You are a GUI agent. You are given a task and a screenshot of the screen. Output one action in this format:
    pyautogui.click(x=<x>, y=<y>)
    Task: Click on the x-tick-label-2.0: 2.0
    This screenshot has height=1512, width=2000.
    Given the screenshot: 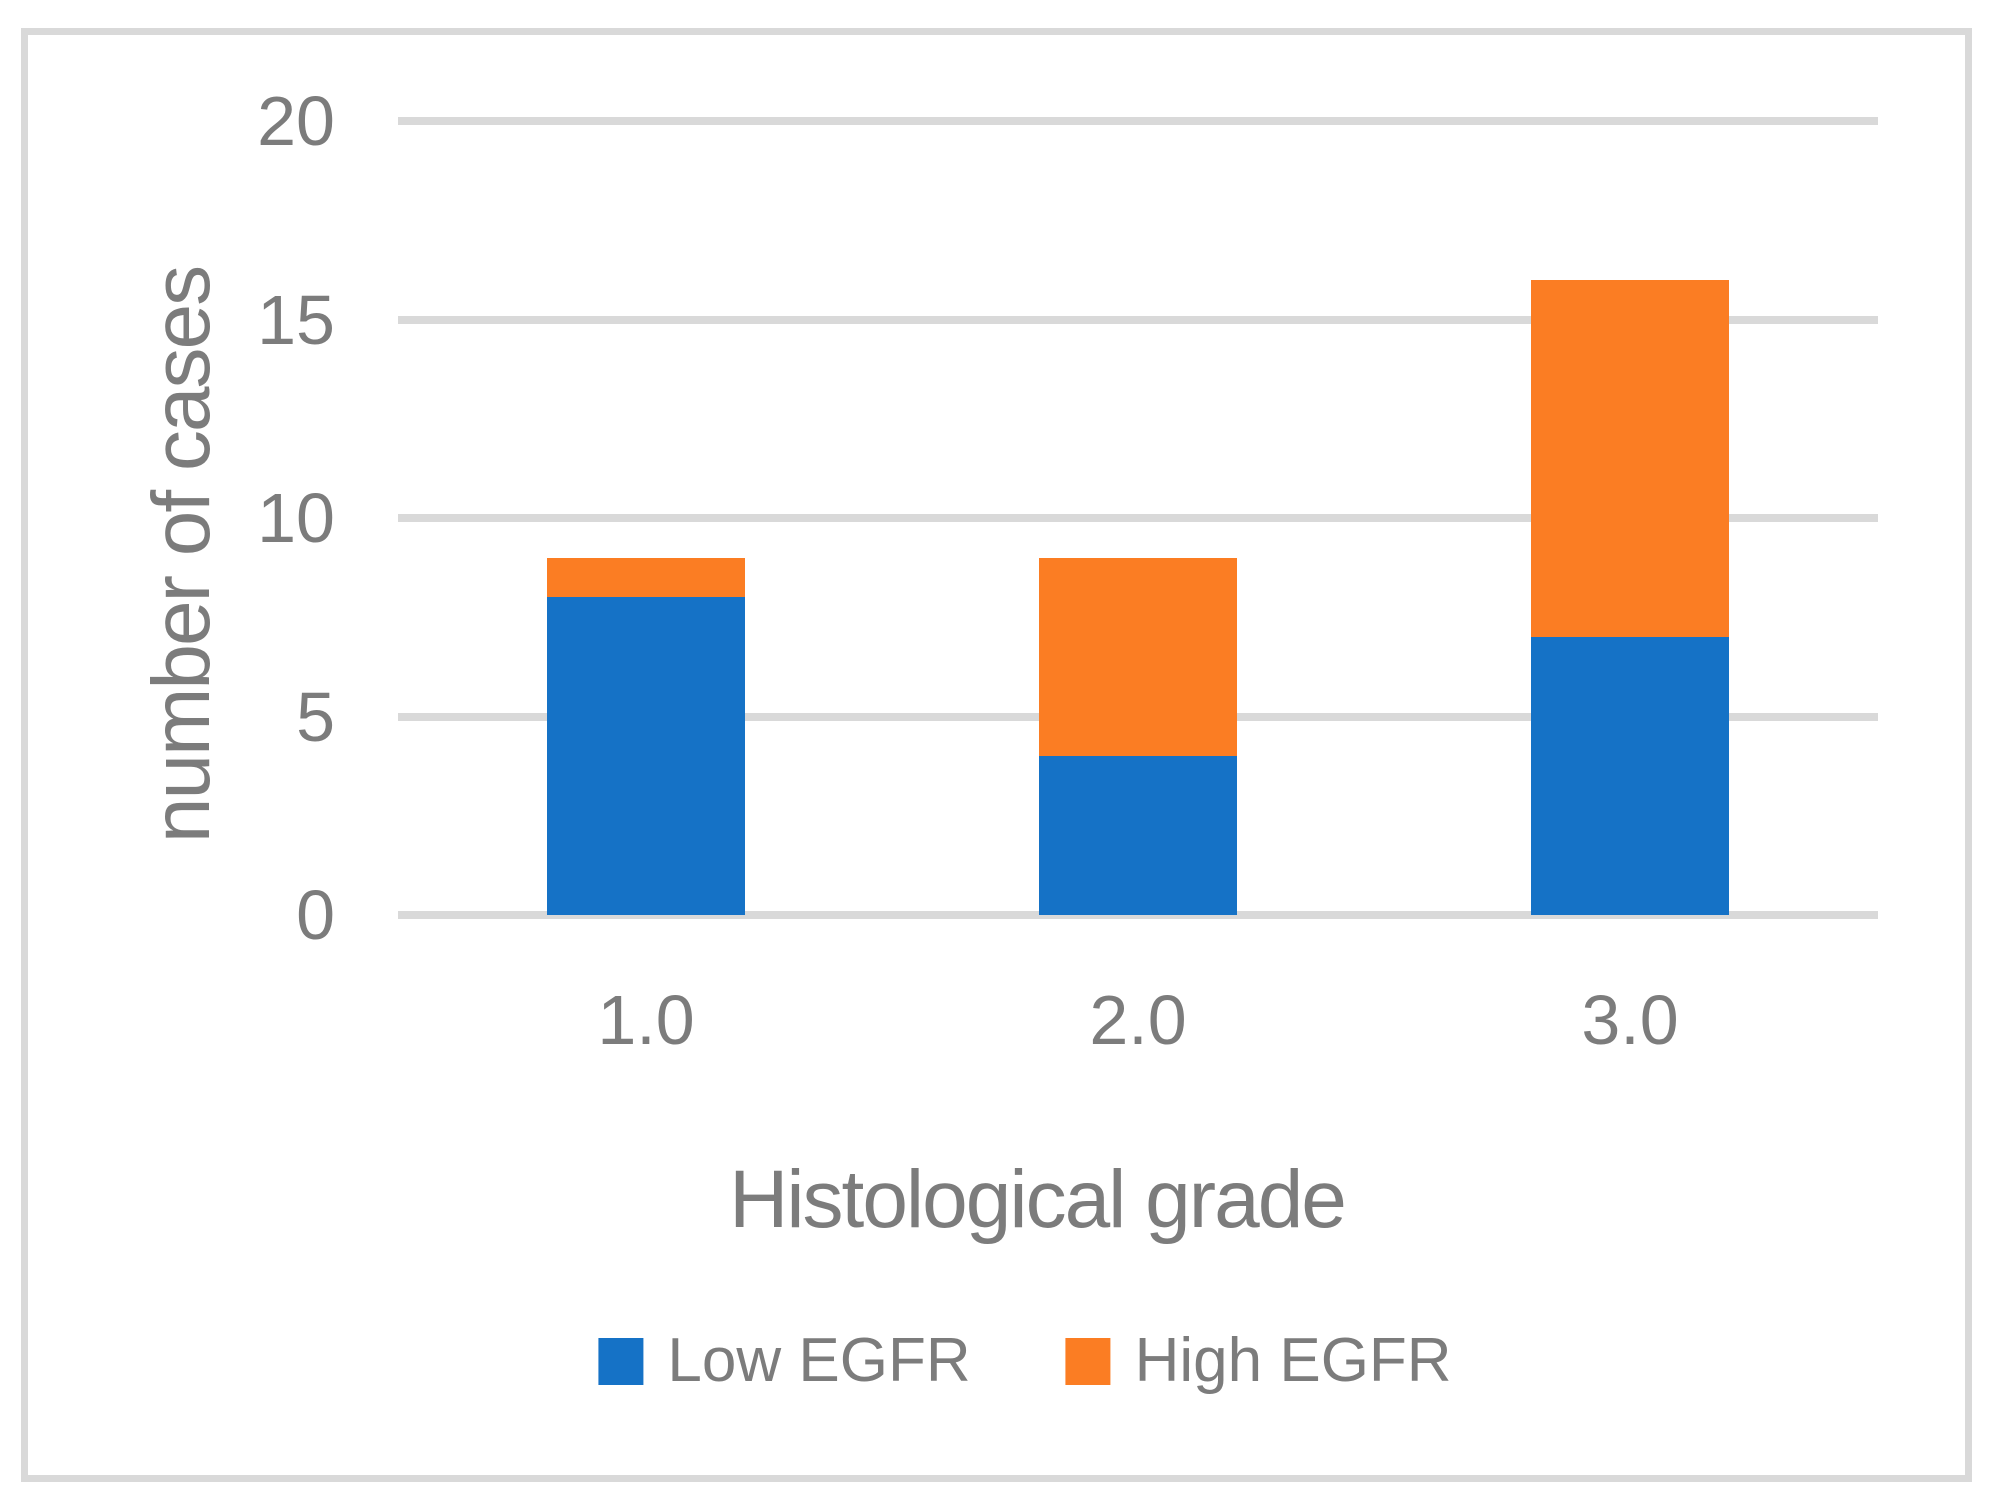 What is the action you would take?
    pyautogui.click(x=1138, y=1020)
    